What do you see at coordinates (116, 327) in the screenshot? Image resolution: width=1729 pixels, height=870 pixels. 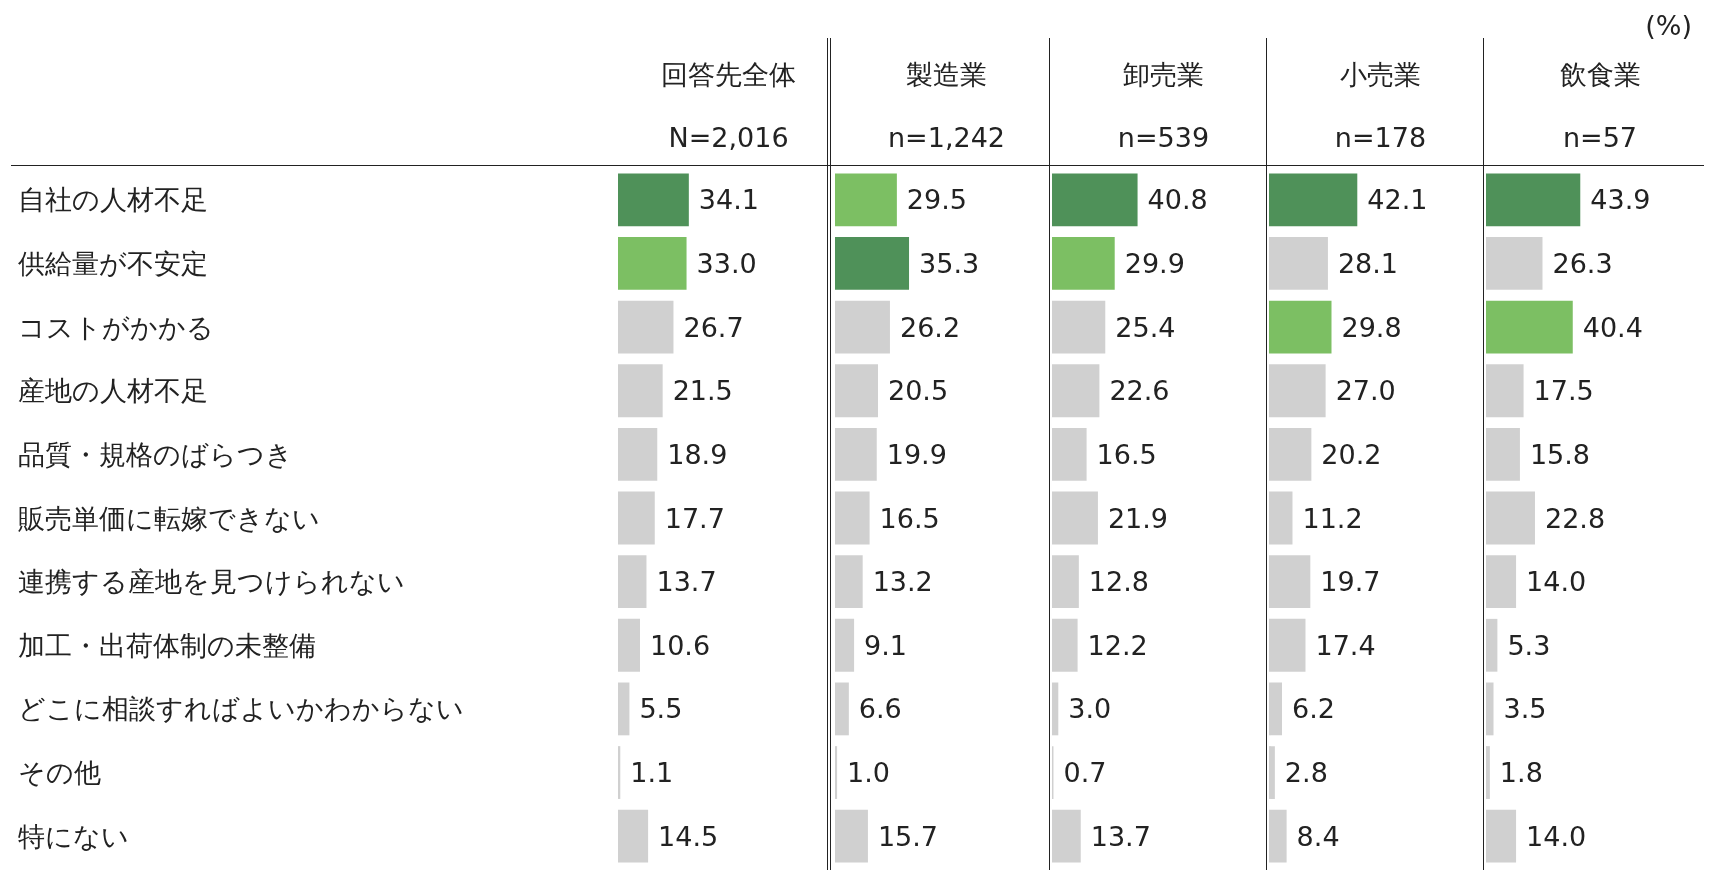 I see `y-tick-label: コストがかかる` at bounding box center [116, 327].